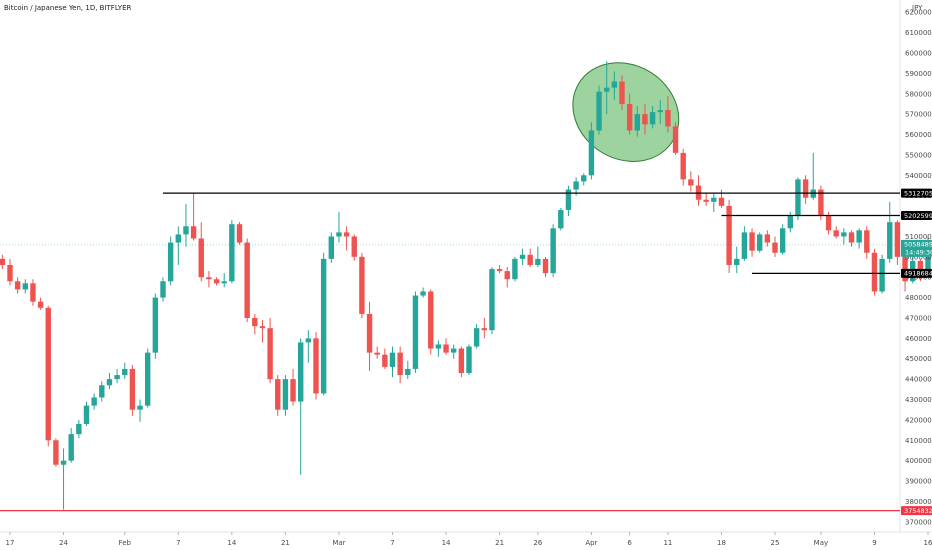 The height and width of the screenshot is (550, 932). I want to click on y-tick-label: 6200000, so click(918, 13).